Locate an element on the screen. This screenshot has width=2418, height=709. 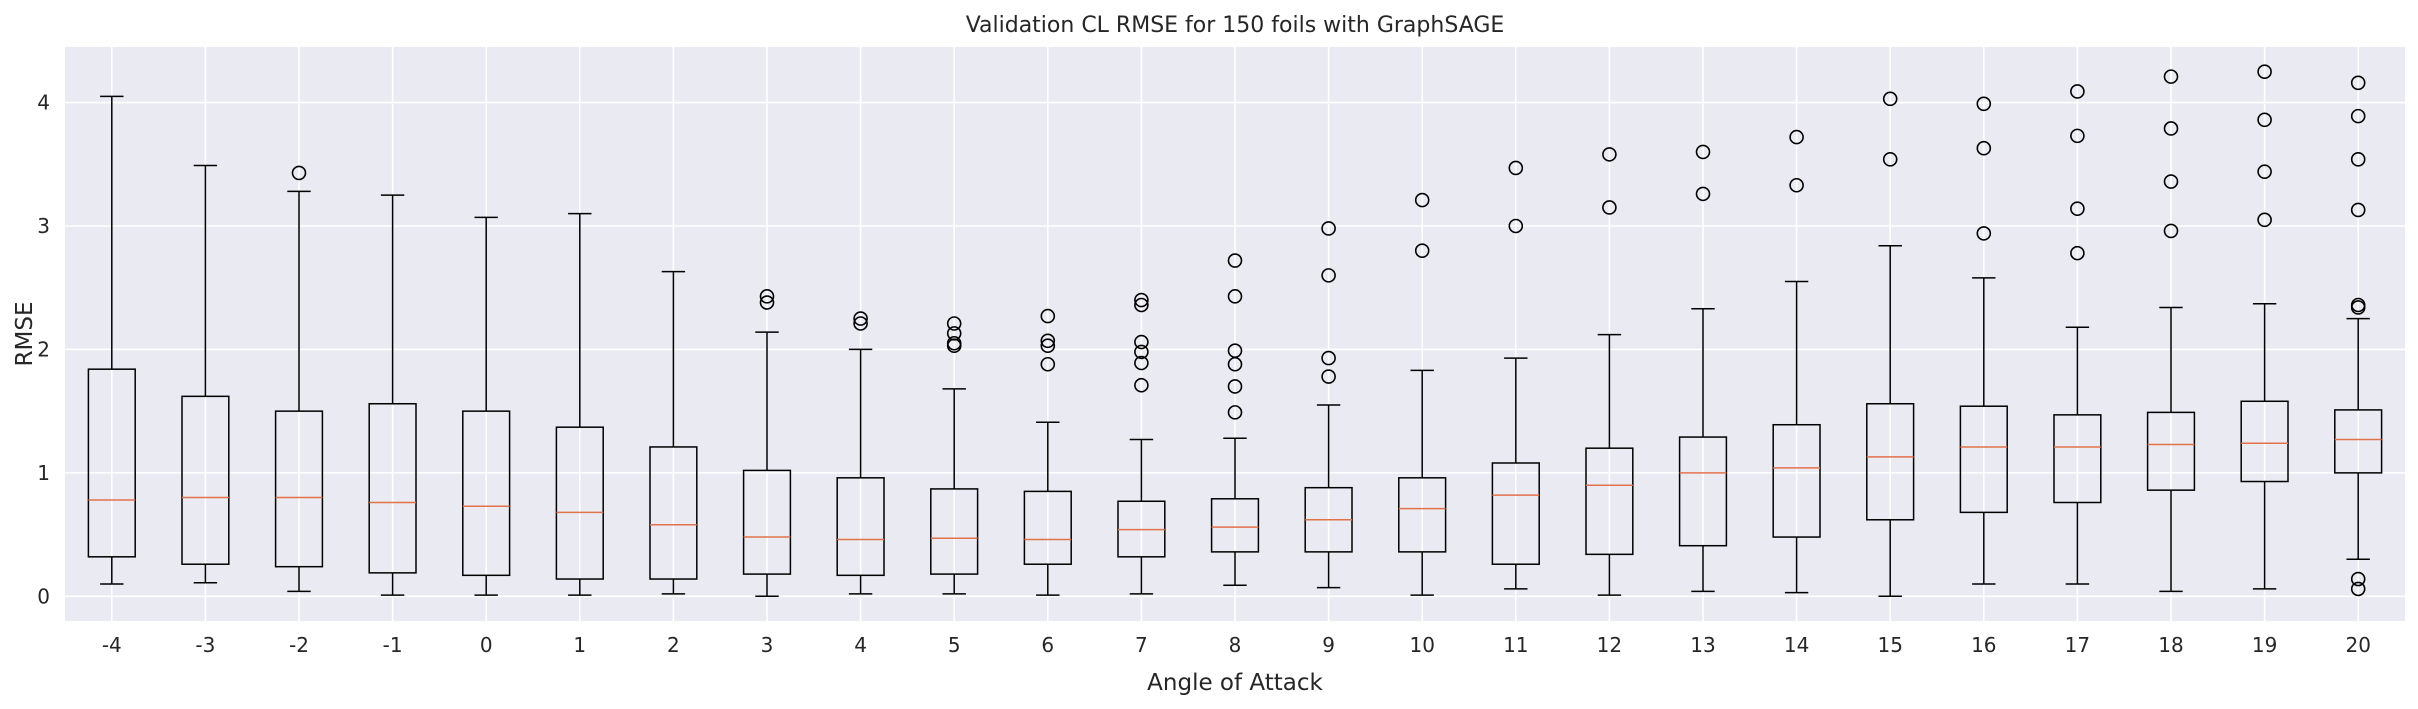
x-tick-label: 4 is located at coordinates (860, 645).